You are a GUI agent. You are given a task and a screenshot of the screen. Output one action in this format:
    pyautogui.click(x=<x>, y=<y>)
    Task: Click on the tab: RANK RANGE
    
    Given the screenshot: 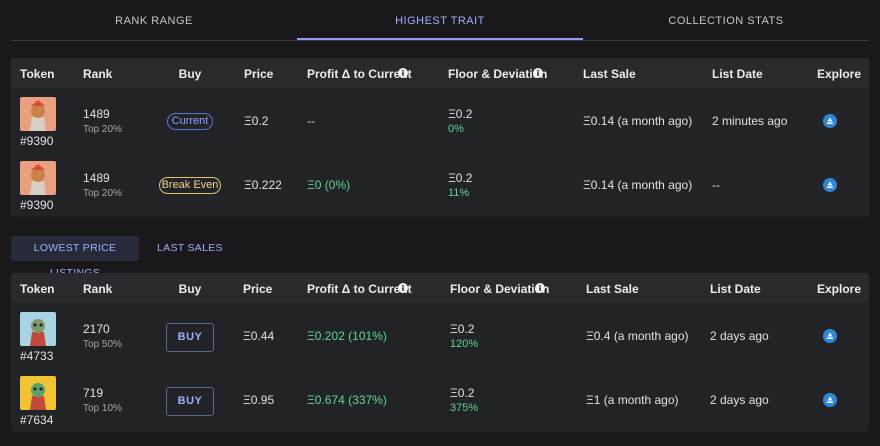 What is the action you would take?
    pyautogui.click(x=154, y=21)
    